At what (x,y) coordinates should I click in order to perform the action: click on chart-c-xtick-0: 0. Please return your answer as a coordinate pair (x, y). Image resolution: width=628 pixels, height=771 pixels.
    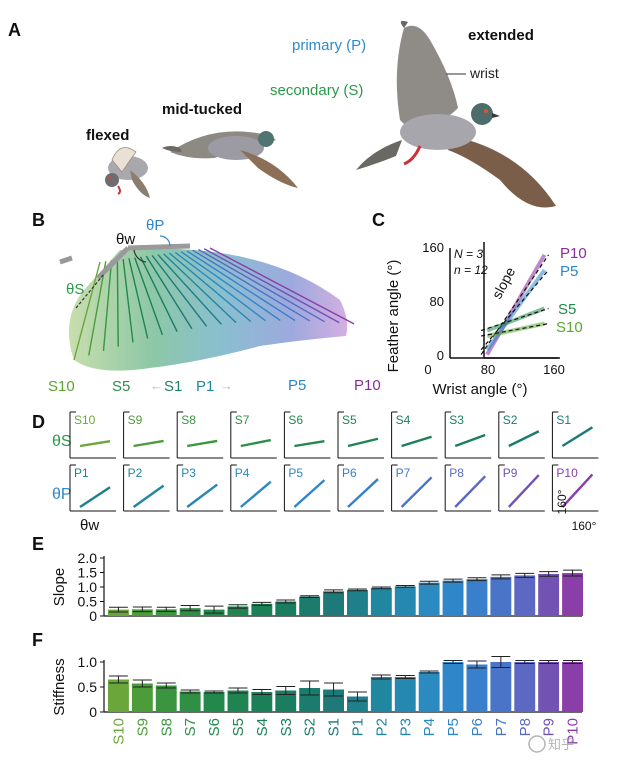
    Looking at the image, I should click on (427, 369).